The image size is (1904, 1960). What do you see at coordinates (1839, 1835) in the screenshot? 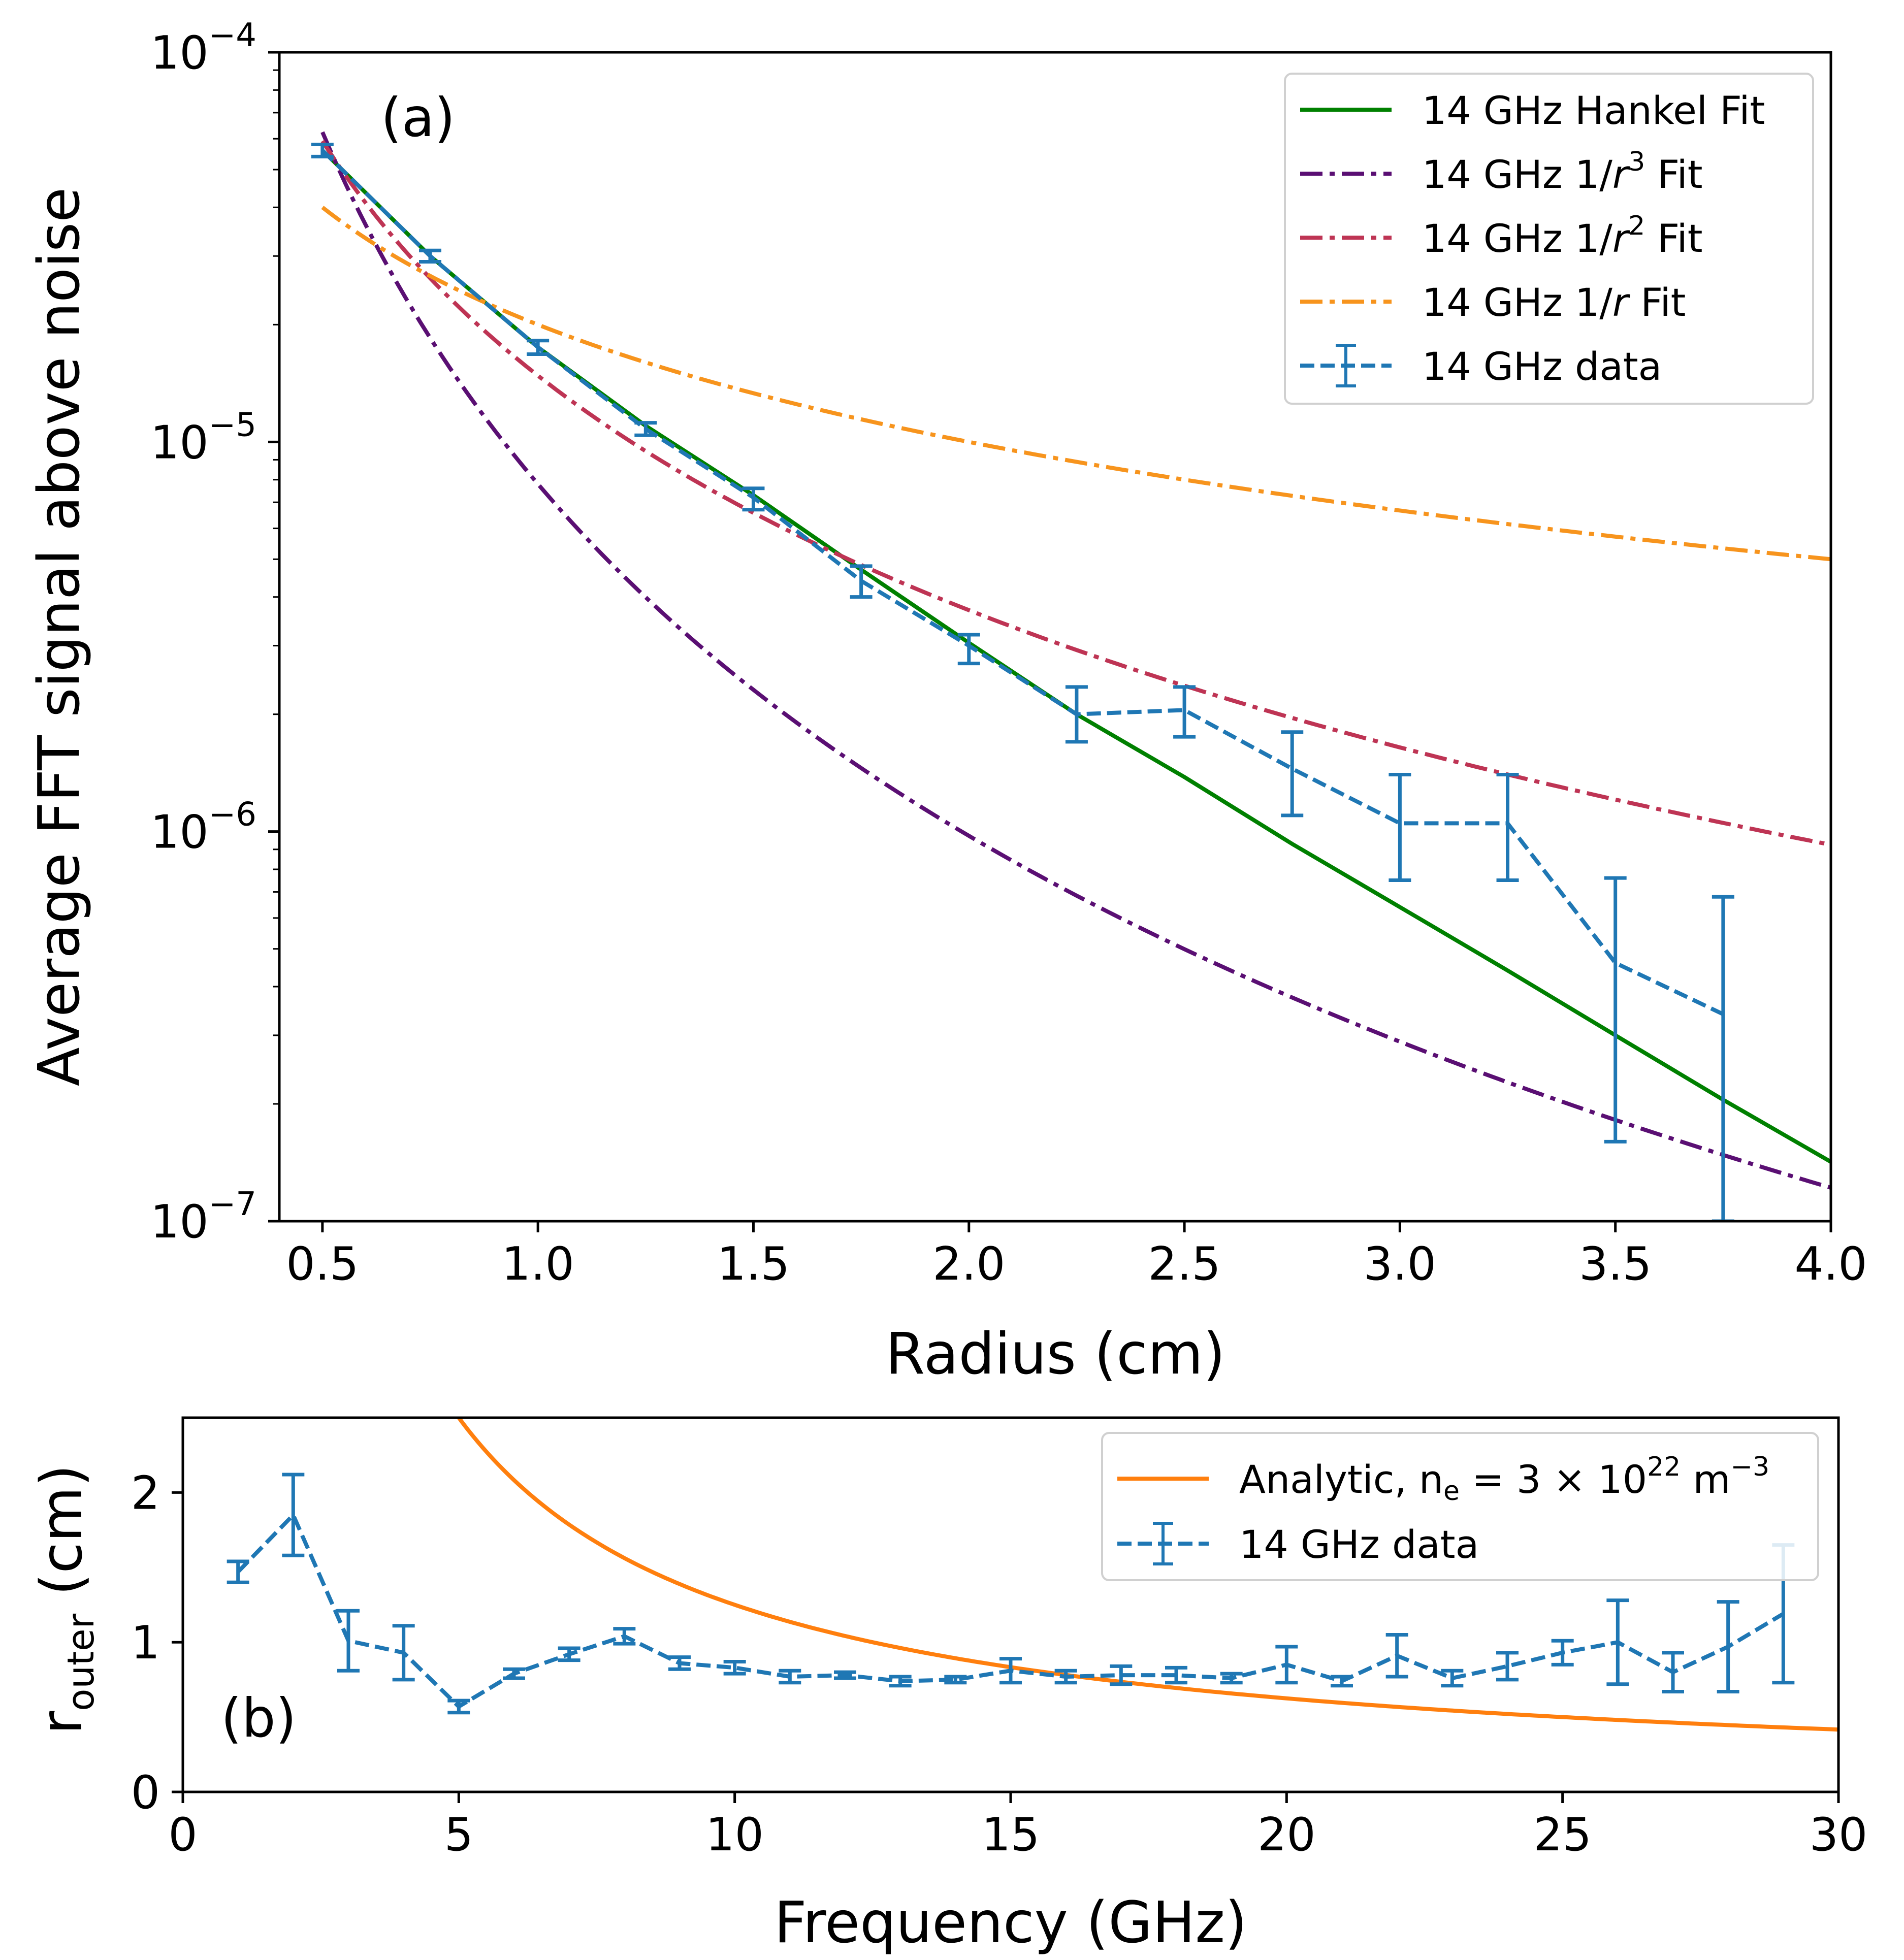
I see `panel-b-x-tick-label: 30` at bounding box center [1839, 1835].